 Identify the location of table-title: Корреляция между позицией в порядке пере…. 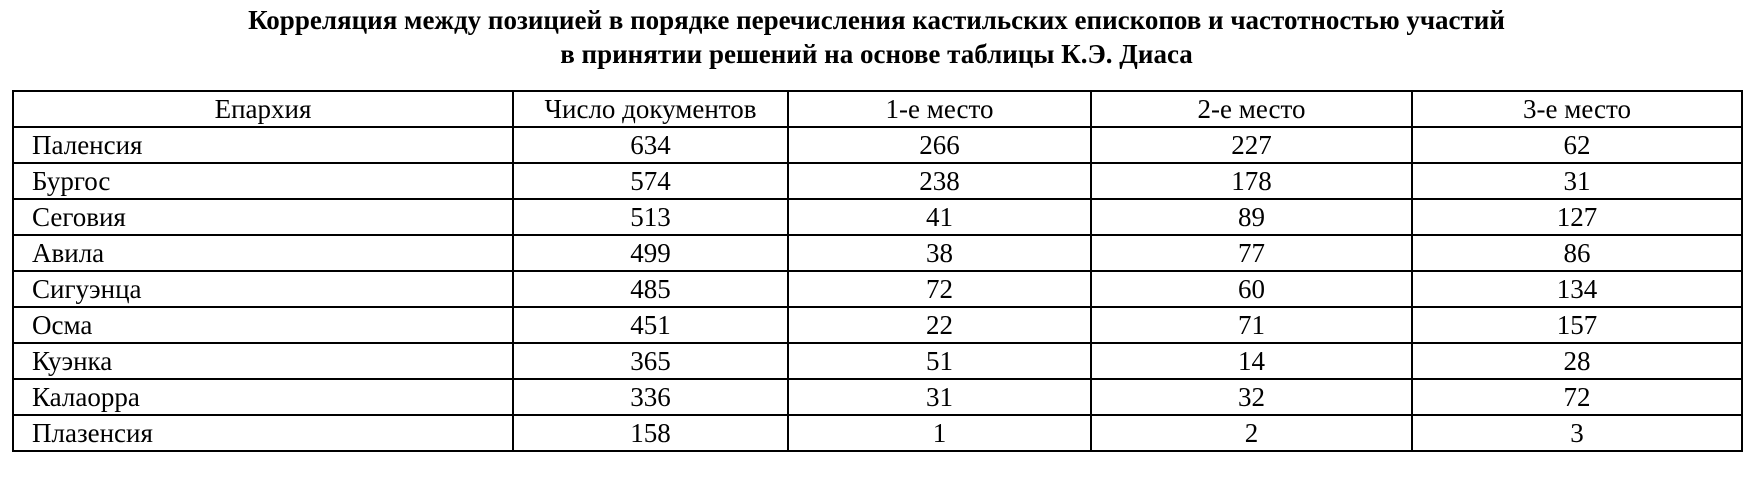
(876, 37).